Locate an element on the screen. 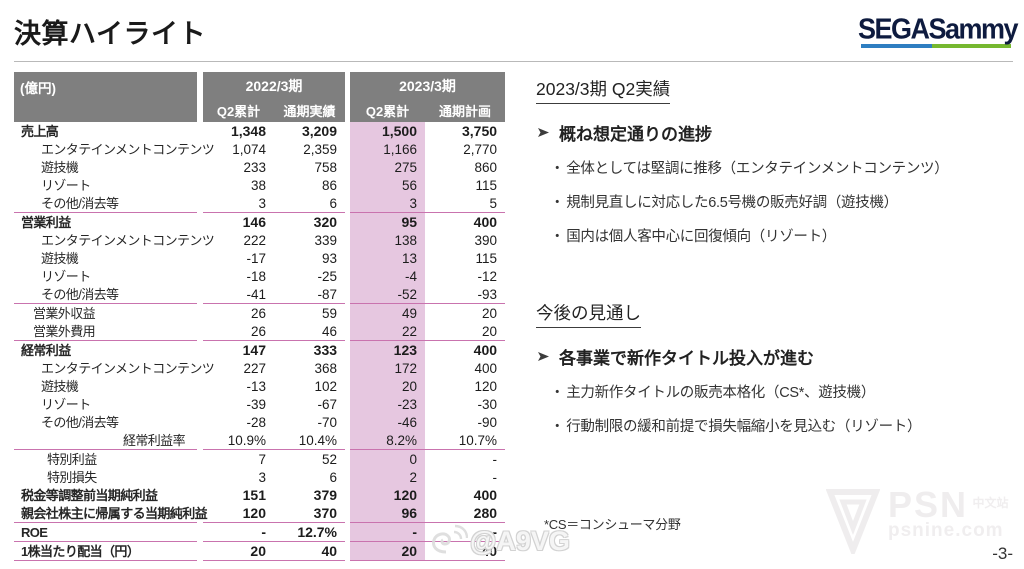 This screenshot has height=569, width=1024. cell-value: 8.2% is located at coordinates (388, 440).